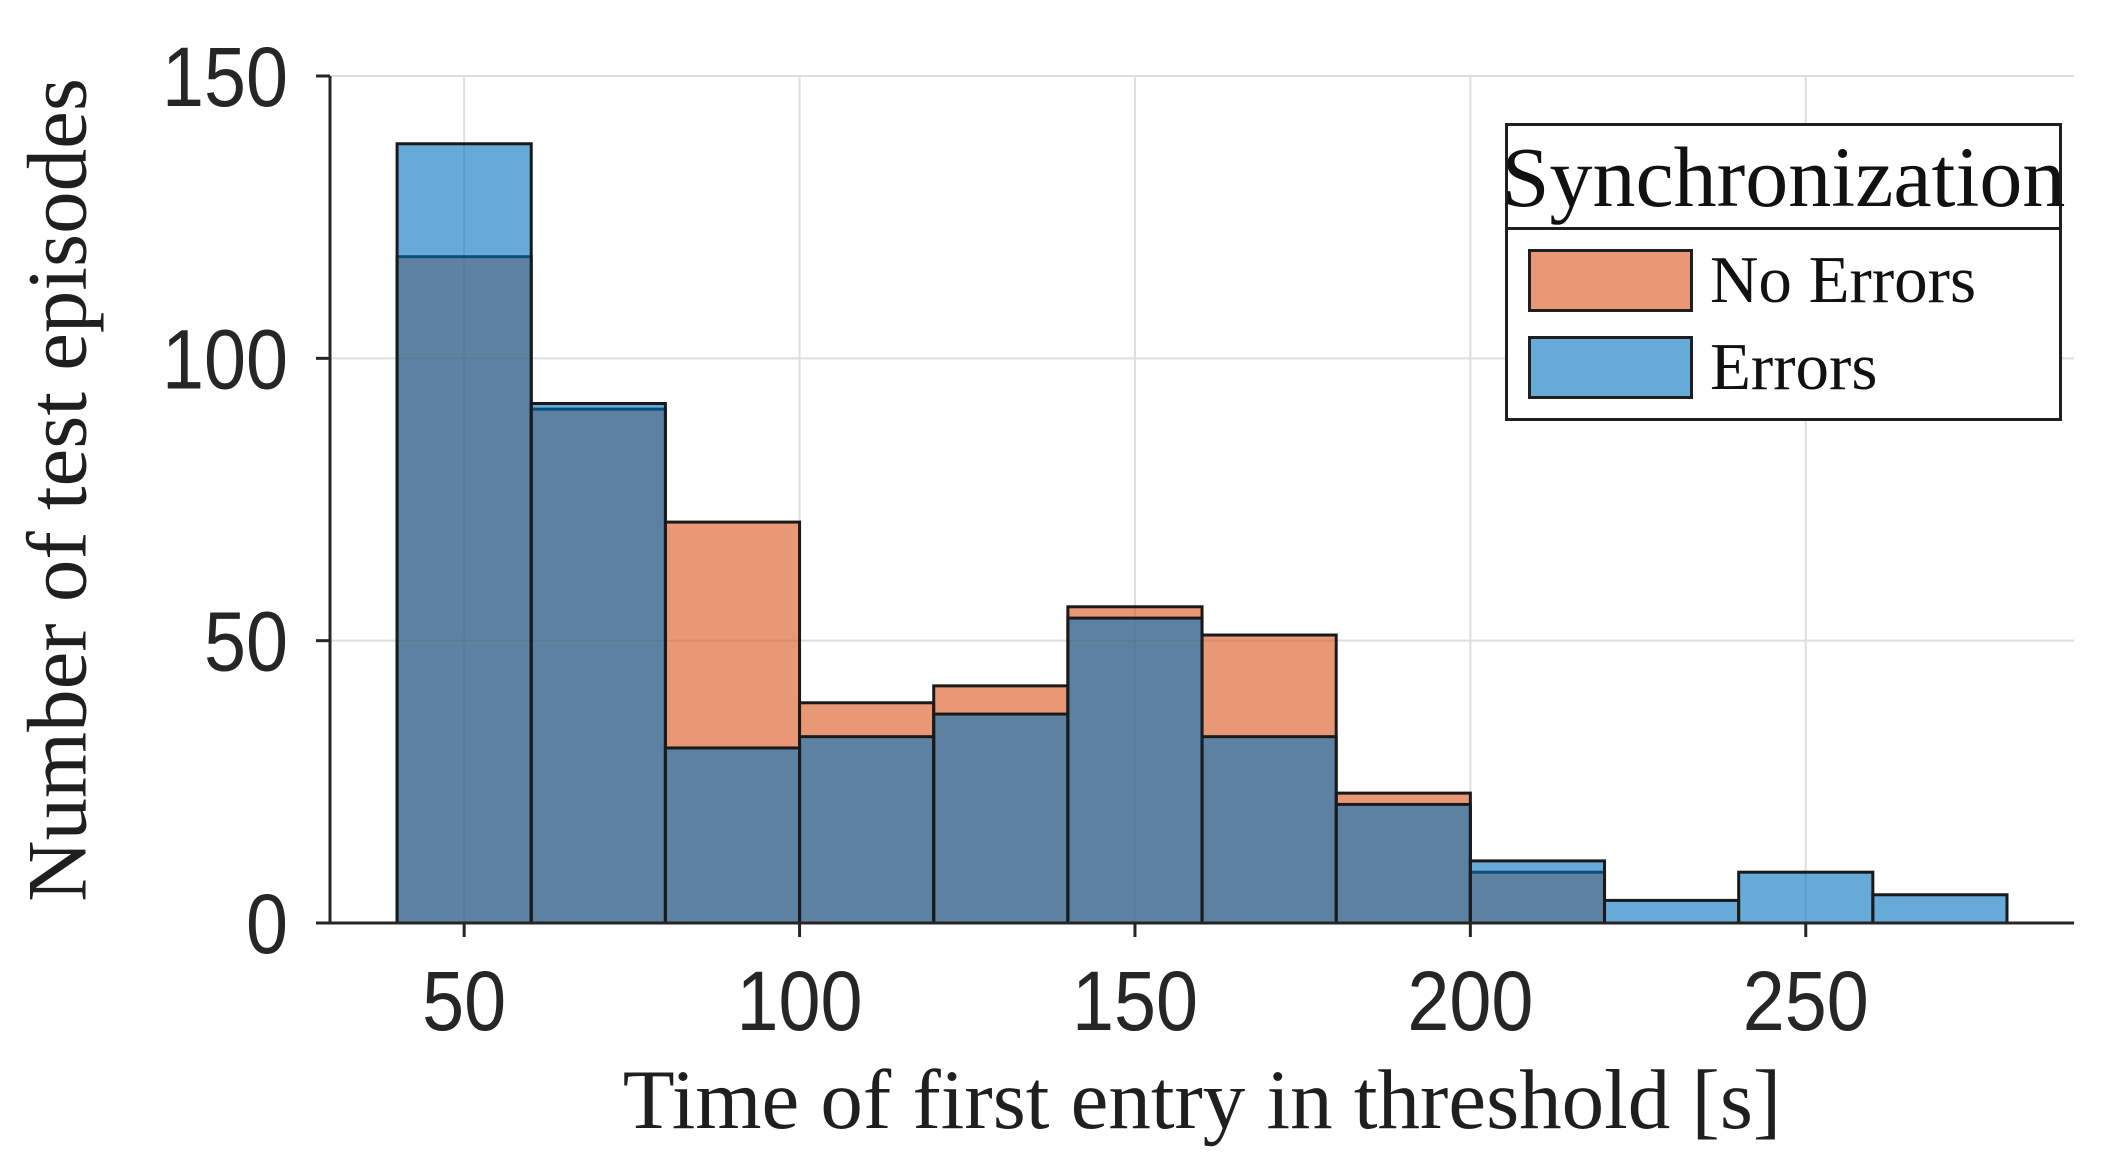 The width and height of the screenshot is (2110, 1175). Describe the element at coordinates (1610, 280) in the screenshot. I see `no-errors-swatch` at that location.